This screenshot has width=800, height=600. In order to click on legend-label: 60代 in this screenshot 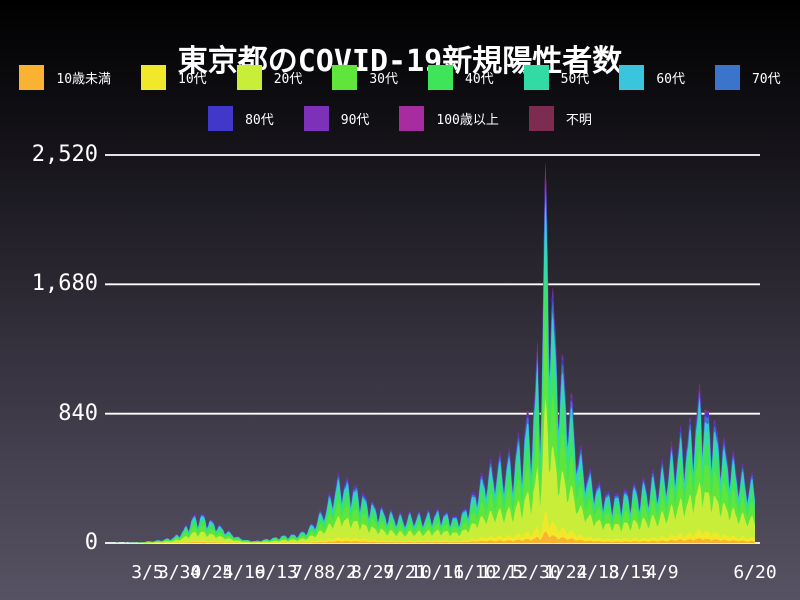, I will do `click(670, 79)`.